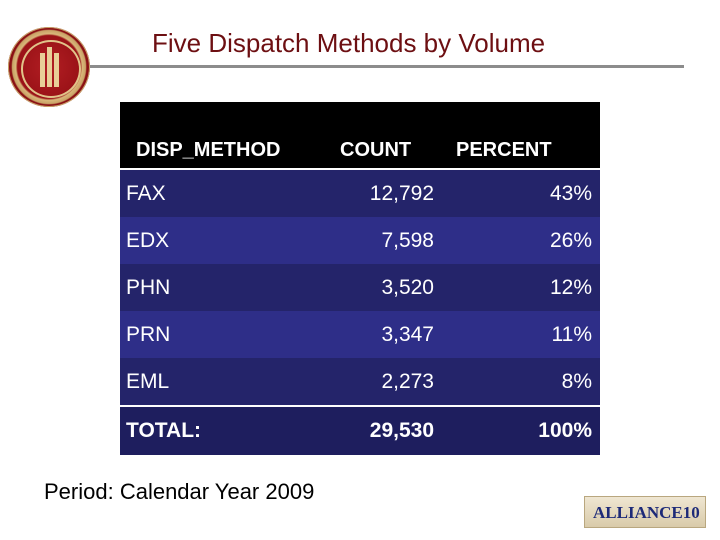 This screenshot has height=540, width=720. Describe the element at coordinates (360, 334) in the screenshot. I see `table-row: PRN 3,347 11%` at that location.